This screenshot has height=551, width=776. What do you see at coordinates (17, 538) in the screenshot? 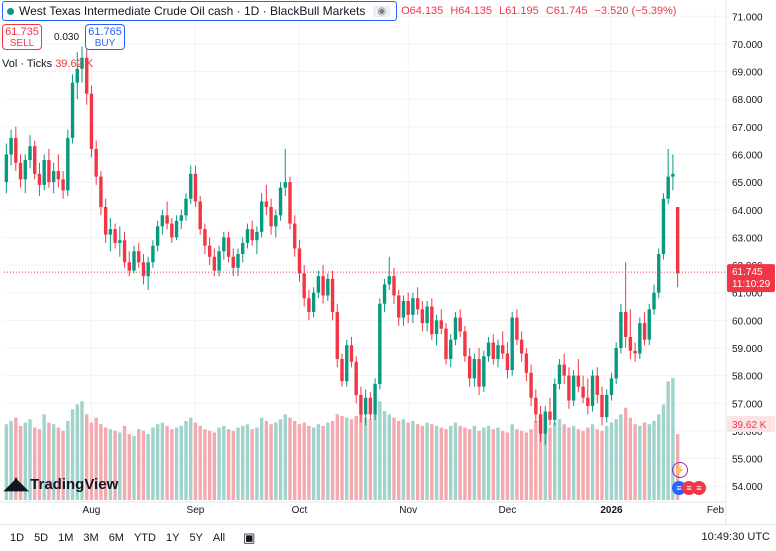
I see `timeframe-1d: 1D` at bounding box center [17, 538].